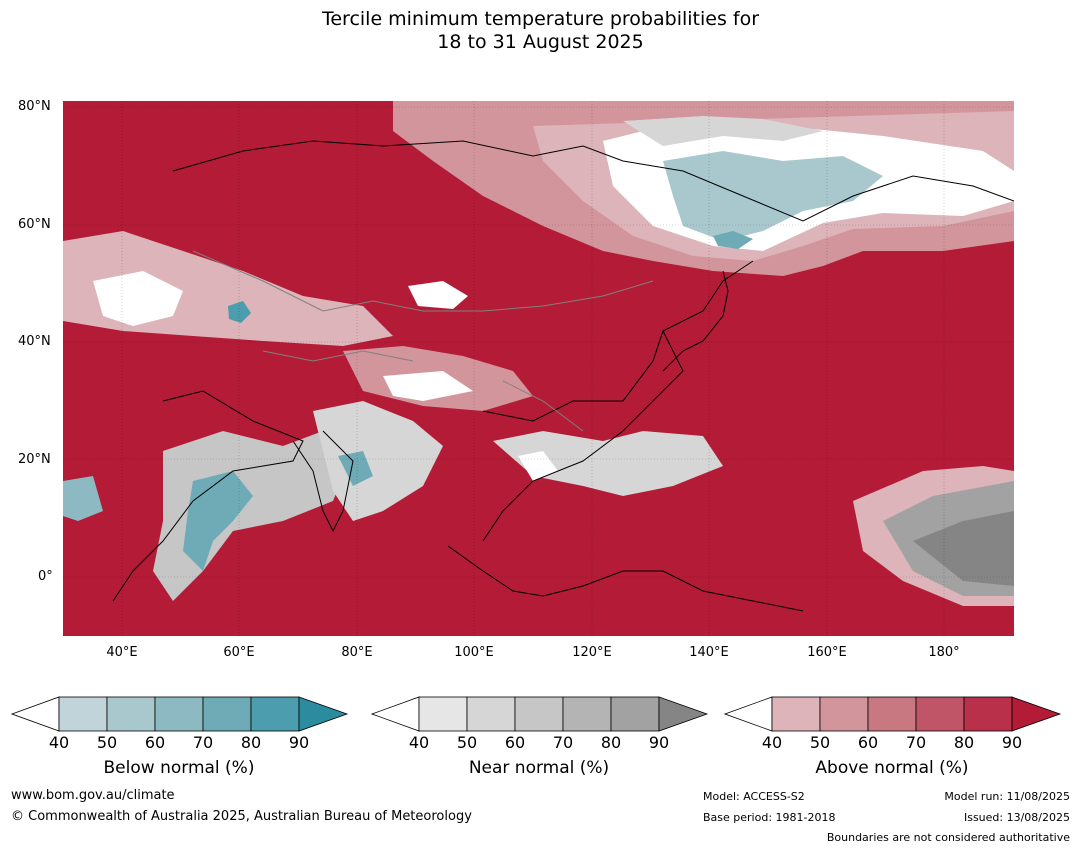  Describe the element at coordinates (625, 578) in the screenshot. I see `indonesia-coastline` at that location.